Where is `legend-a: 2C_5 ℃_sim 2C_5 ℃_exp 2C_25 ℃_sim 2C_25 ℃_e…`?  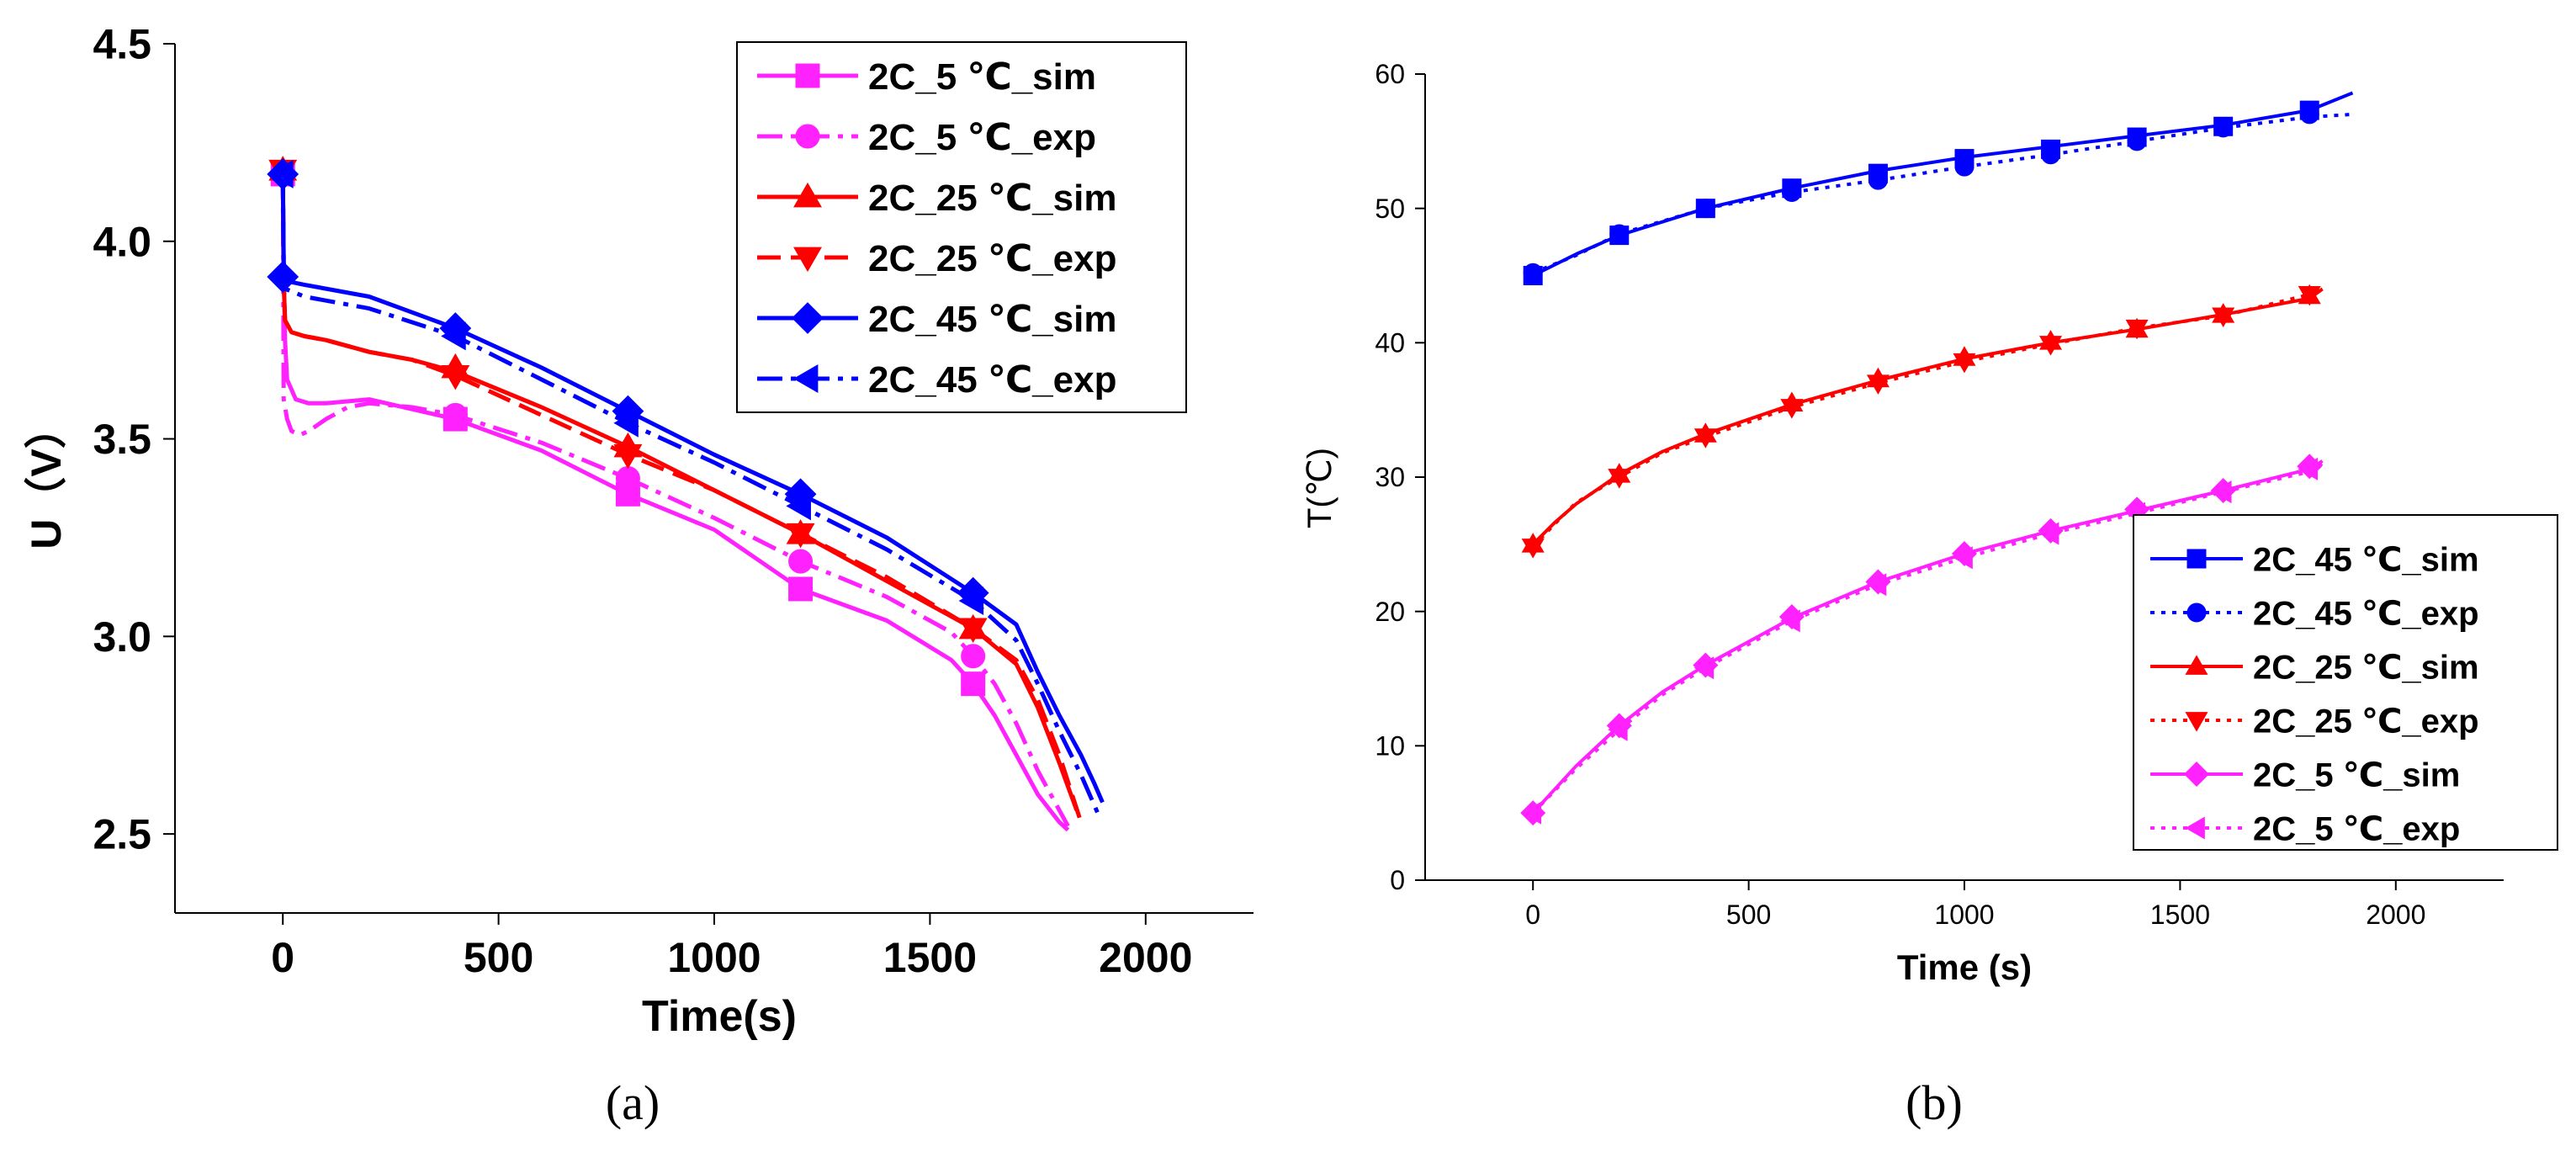
legend-a: 2C_5 ℃_sim 2C_5 ℃_exp 2C_25 ℃_sim 2C_25 ℃_e… is located at coordinates (962, 227).